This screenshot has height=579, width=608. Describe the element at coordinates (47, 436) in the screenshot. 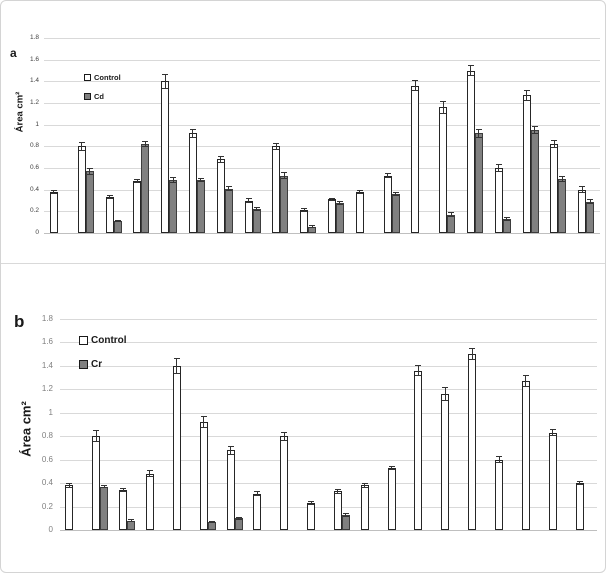

I see `y-tick-label: 0.8` at that location.